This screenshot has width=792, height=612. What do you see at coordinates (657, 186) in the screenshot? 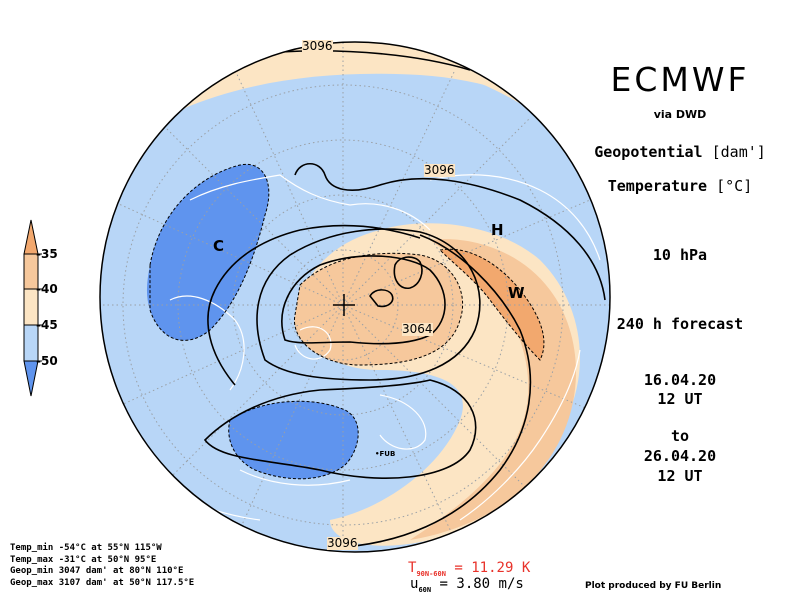
I see `temperature-name: Temperature` at bounding box center [657, 186].